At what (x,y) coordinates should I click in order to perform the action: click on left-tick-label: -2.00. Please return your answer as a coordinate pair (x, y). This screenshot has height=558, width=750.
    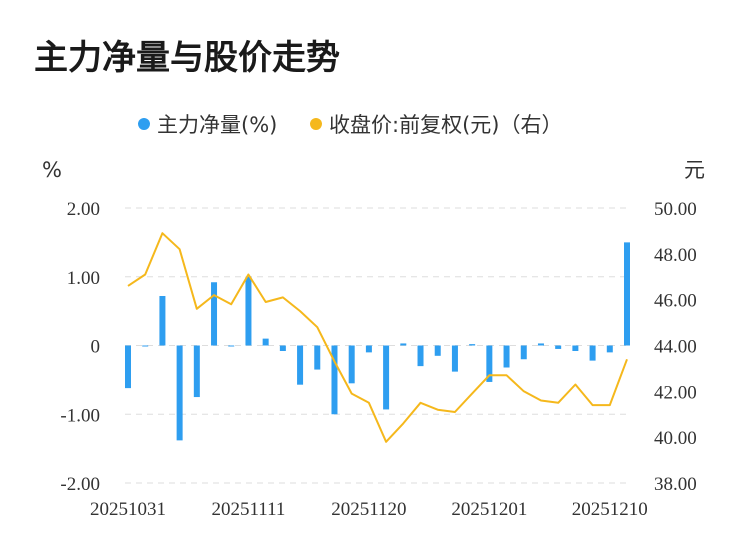
    Looking at the image, I should click on (80, 484).